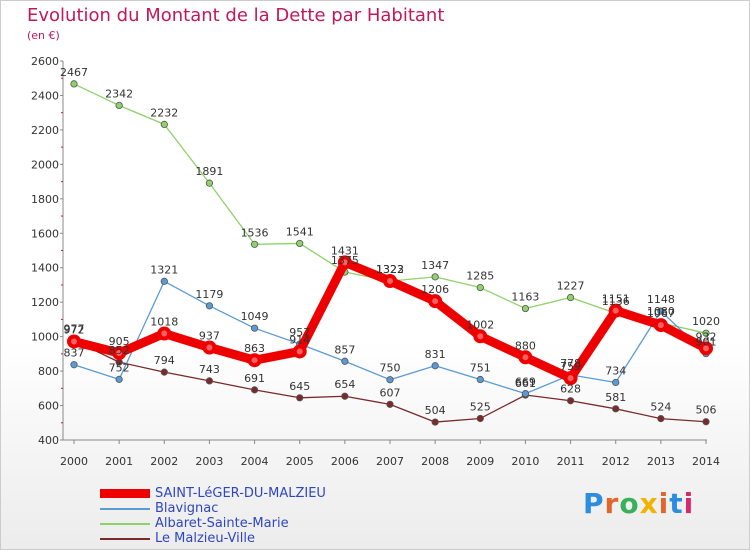  What do you see at coordinates (48, 406) in the screenshot?
I see `y-tick-label: 600` at bounding box center [48, 406].